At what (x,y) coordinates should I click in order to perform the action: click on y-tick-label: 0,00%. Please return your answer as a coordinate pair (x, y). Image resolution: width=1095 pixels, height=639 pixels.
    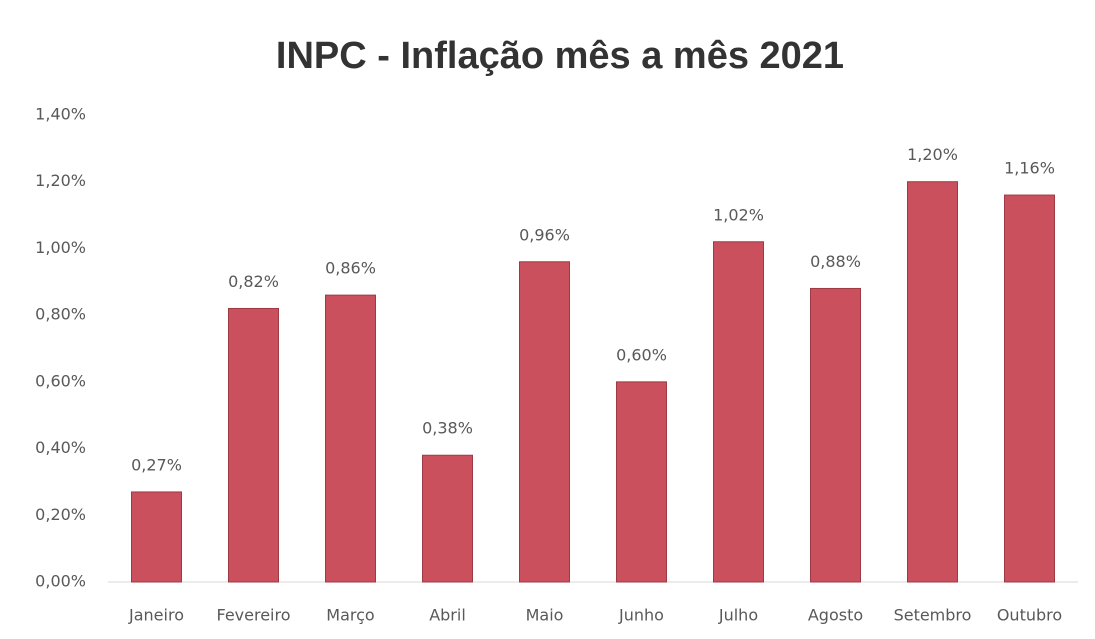
    Looking at the image, I should click on (60, 581).